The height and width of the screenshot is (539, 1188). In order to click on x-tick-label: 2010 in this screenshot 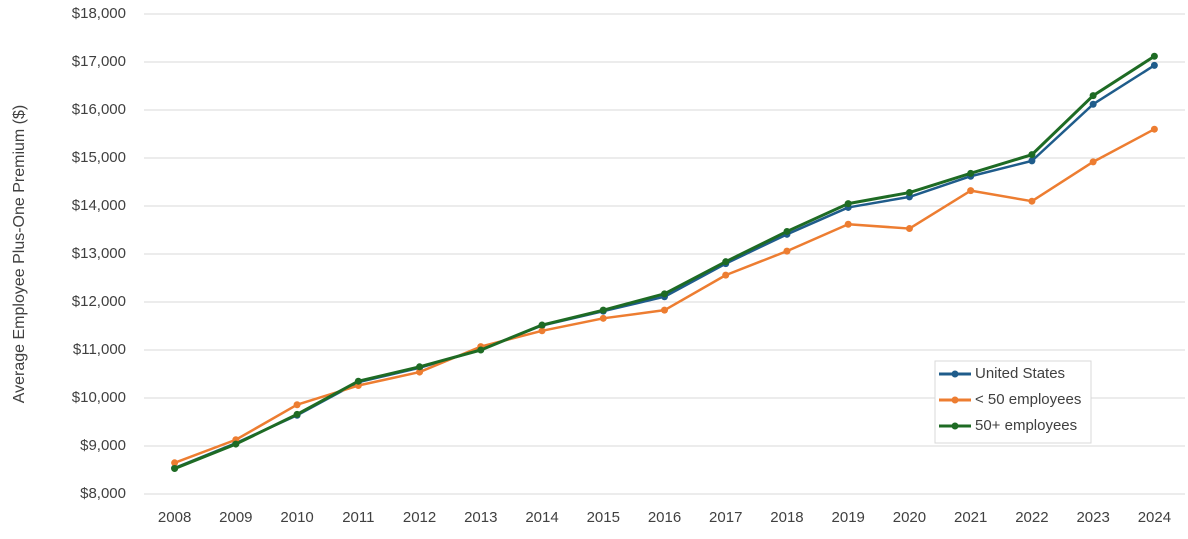, I will do `click(296, 517)`.